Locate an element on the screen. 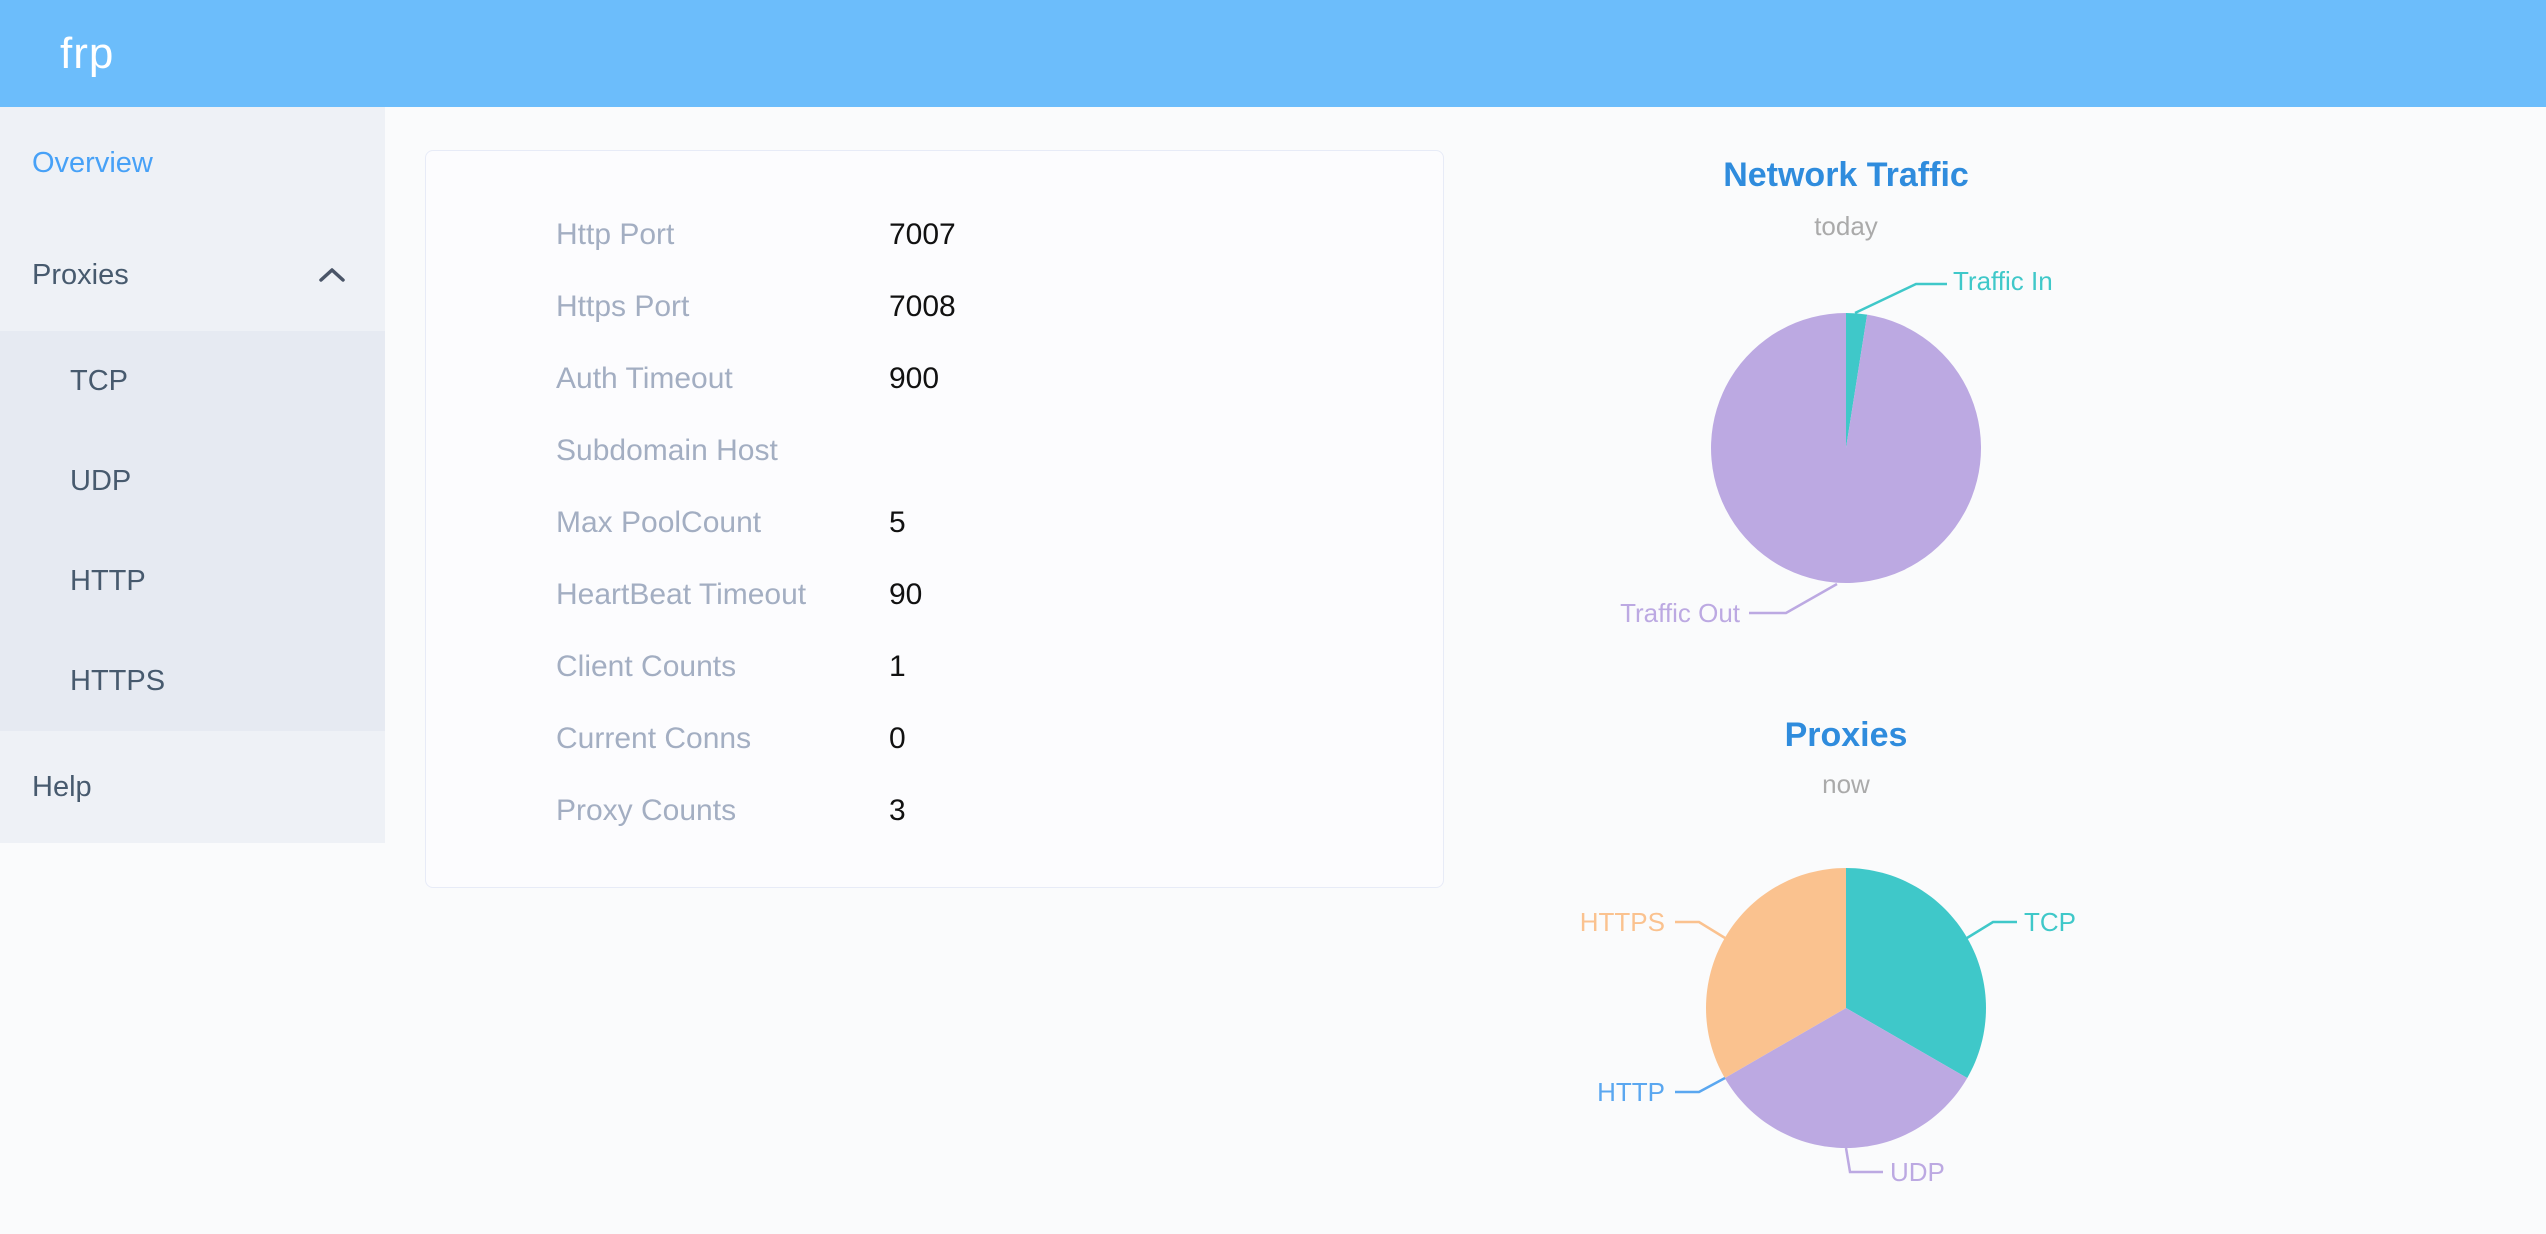 The image size is (2546, 1234). proxies-subtitle: now is located at coordinates (1846, 784).